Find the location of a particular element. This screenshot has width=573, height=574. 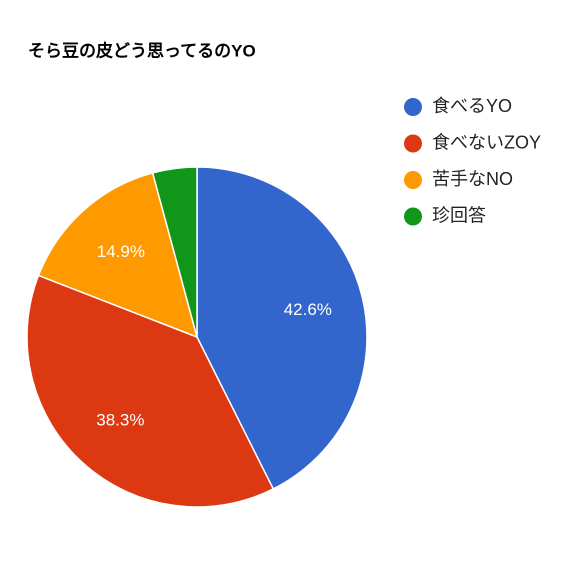

data-label: 14.9% is located at coordinates (121, 251).